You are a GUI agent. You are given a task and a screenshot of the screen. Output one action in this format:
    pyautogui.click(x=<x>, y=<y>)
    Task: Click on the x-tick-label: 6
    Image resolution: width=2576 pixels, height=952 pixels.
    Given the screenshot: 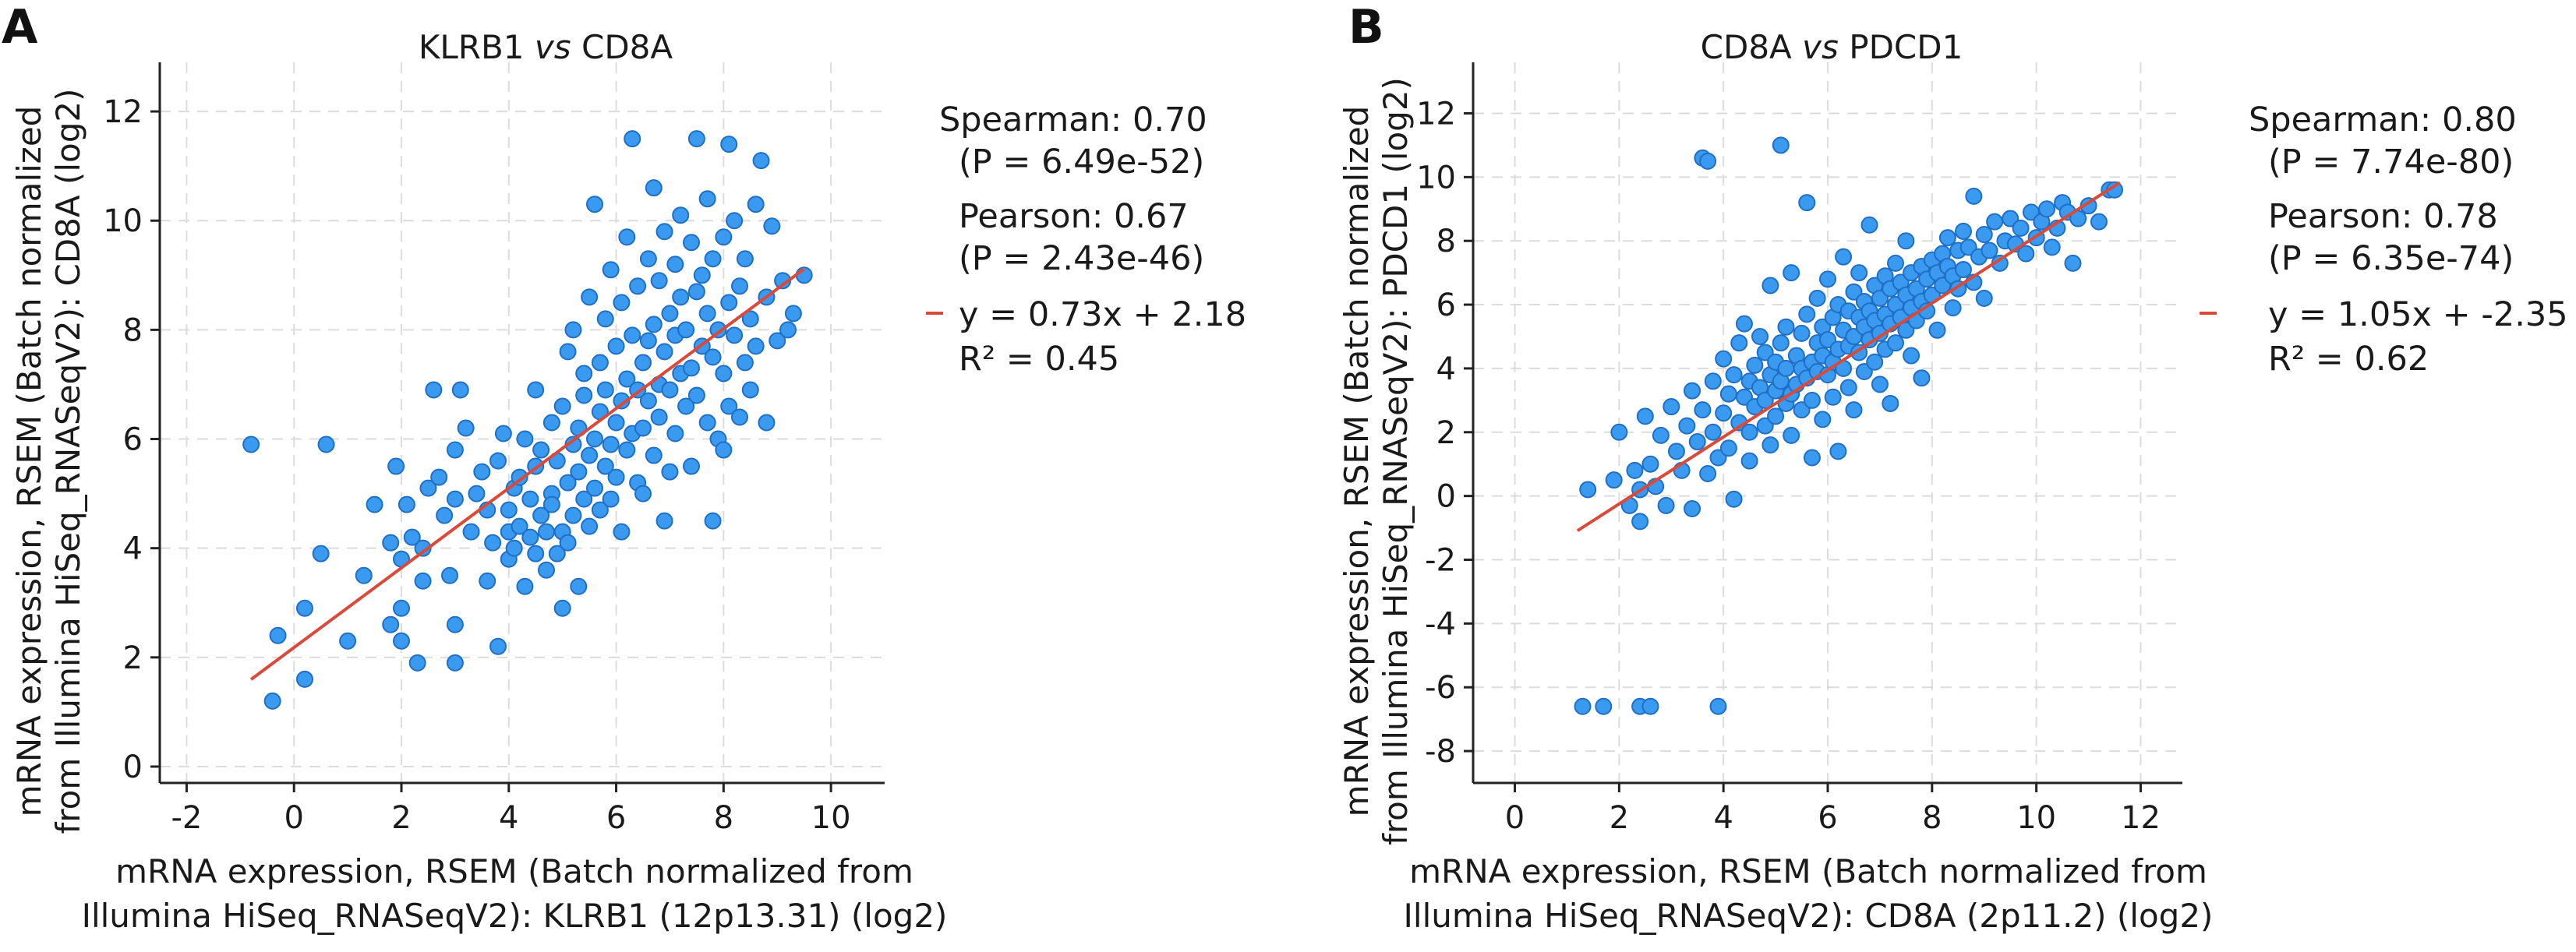 What is the action you would take?
    pyautogui.click(x=1827, y=818)
    